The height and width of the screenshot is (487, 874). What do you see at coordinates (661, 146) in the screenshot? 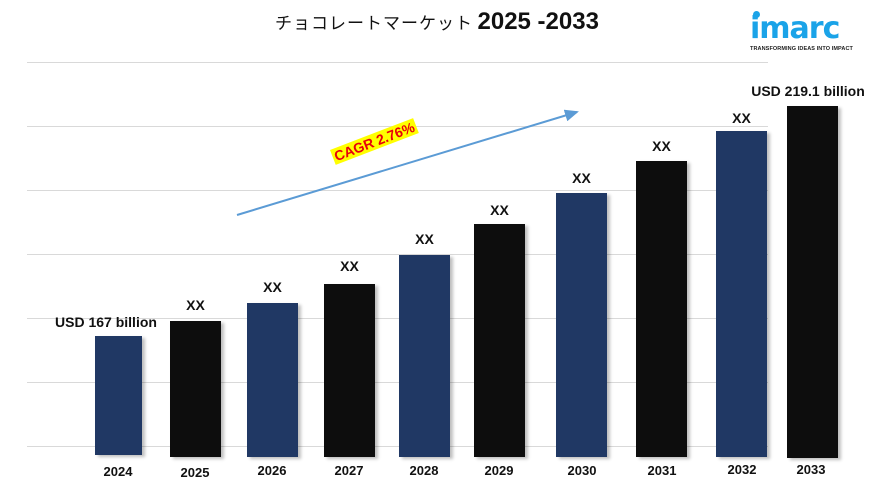
I see `data-label-2031: XX` at bounding box center [661, 146].